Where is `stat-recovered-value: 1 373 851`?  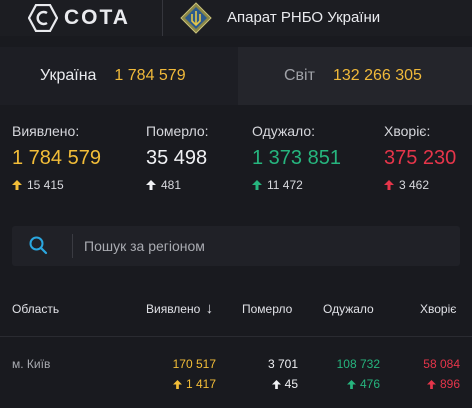
stat-recovered-value: 1 373 851 is located at coordinates (296, 158).